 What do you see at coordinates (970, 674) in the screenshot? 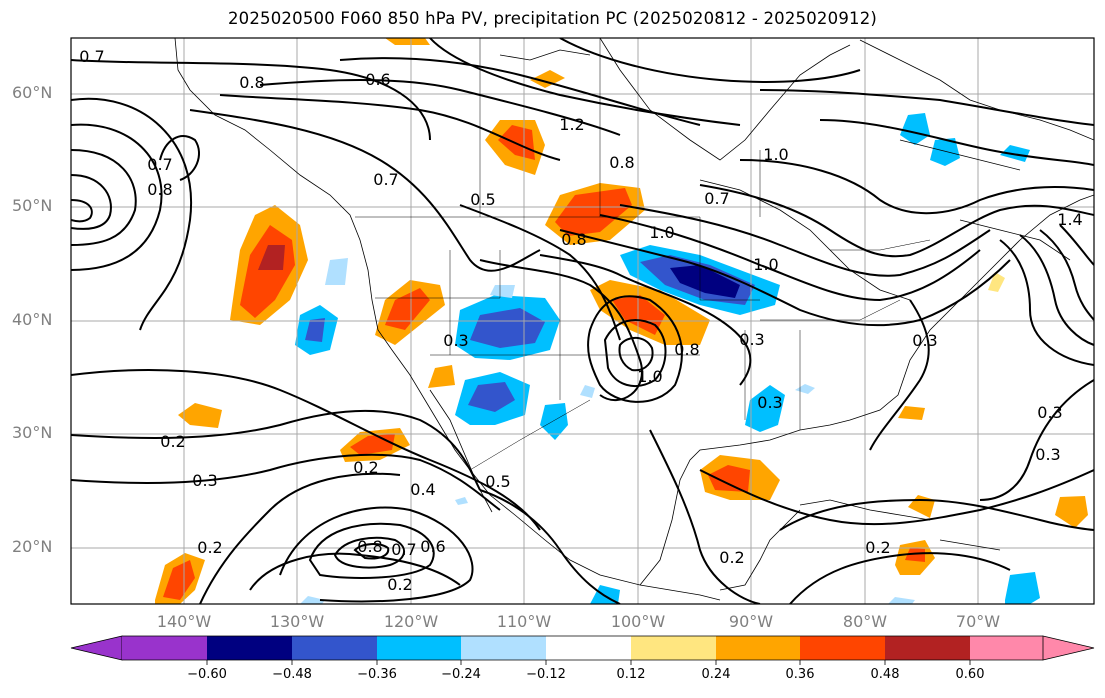
I see `colorbar-tick-label: 0.60` at bounding box center [970, 674].